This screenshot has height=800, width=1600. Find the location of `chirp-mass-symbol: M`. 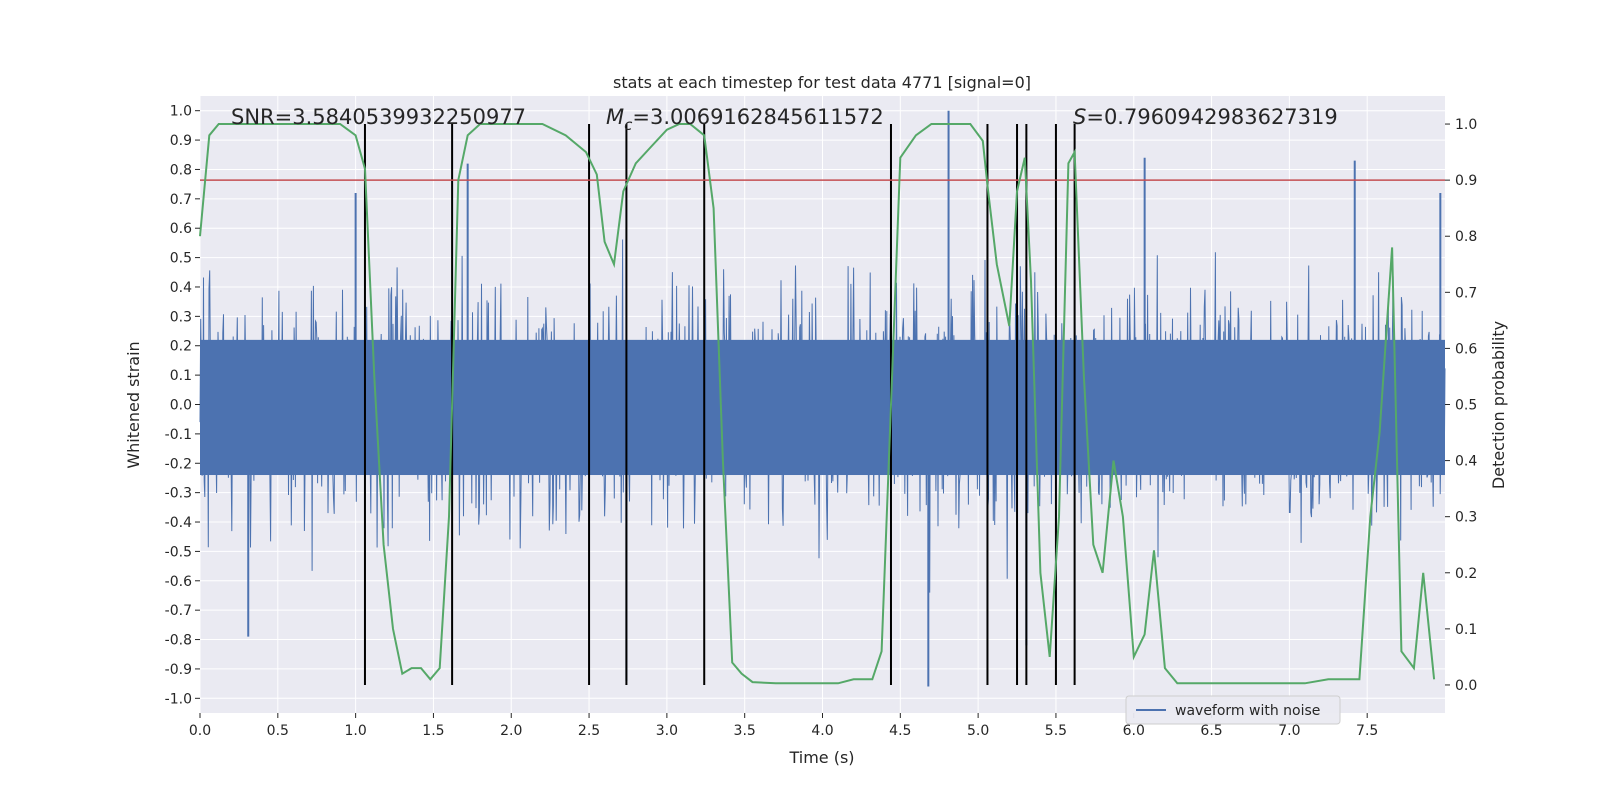

chirp-mass-symbol: M is located at coordinates (615, 117).